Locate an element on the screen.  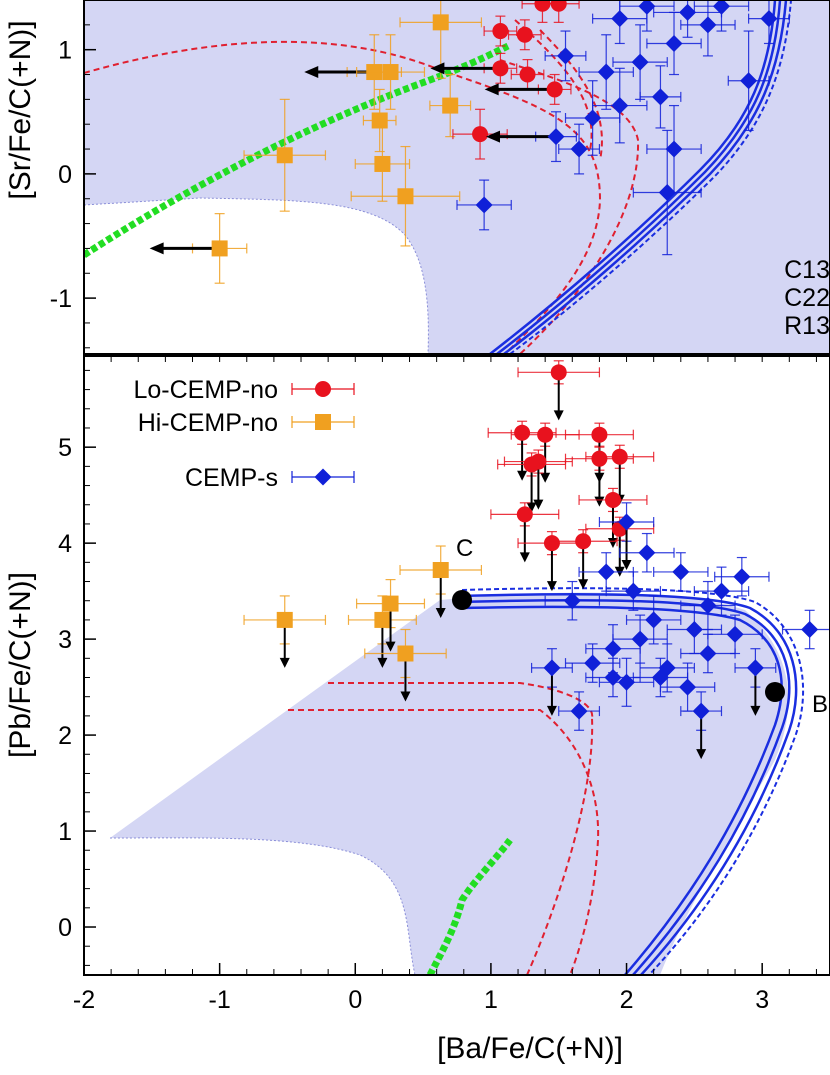
model-legend-c22: C22 is located at coordinates (807, 298).